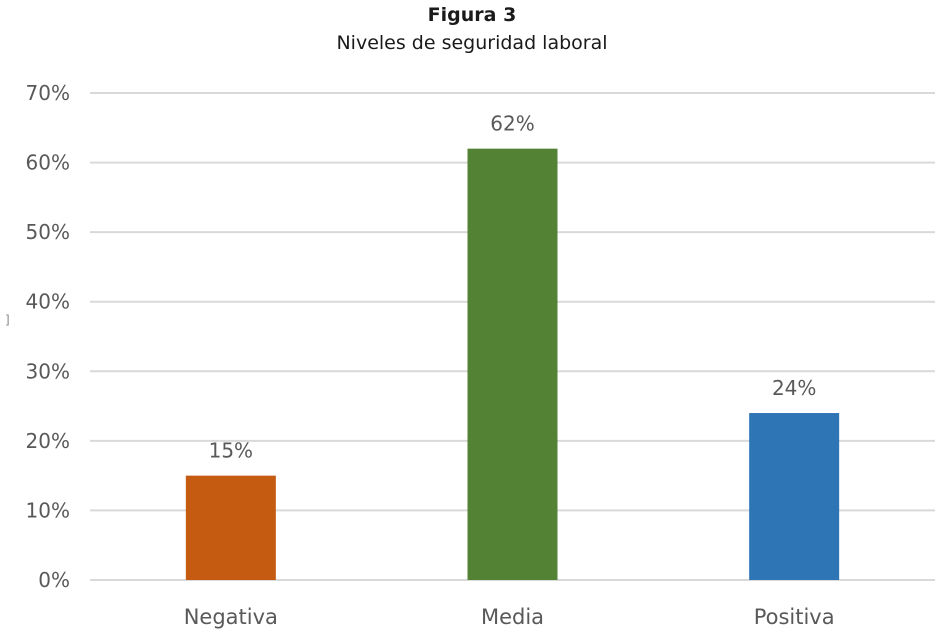 The image size is (944, 634). Describe the element at coordinates (48, 441) in the screenshot. I see `y-tick-label: 20%` at that location.